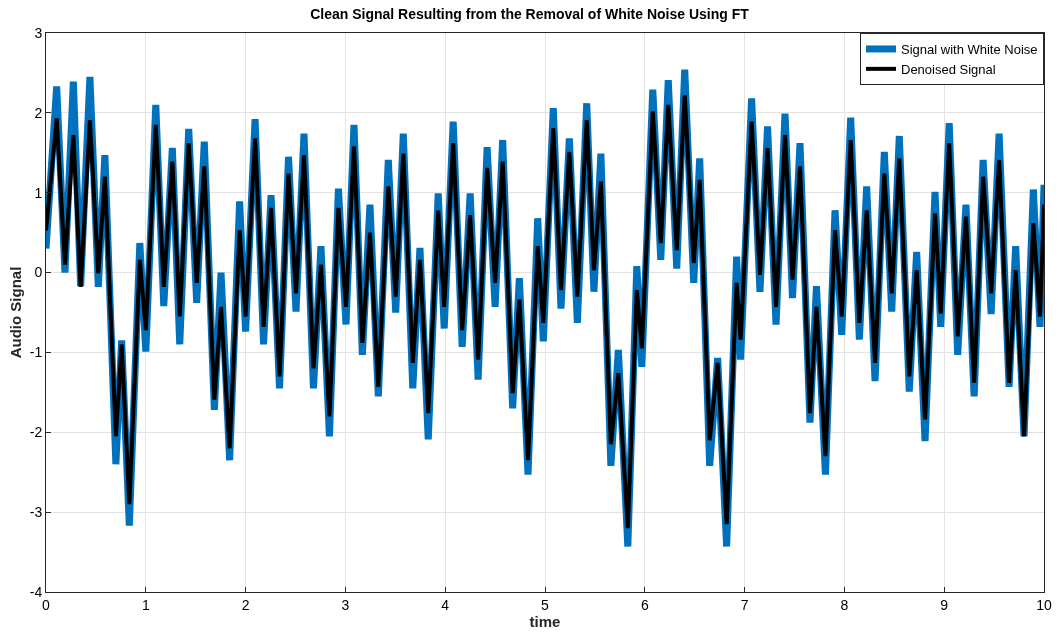 The image size is (1059, 639). What do you see at coordinates (969, 50) in the screenshot?
I see `legend-label: Signal with White Noise` at bounding box center [969, 50].